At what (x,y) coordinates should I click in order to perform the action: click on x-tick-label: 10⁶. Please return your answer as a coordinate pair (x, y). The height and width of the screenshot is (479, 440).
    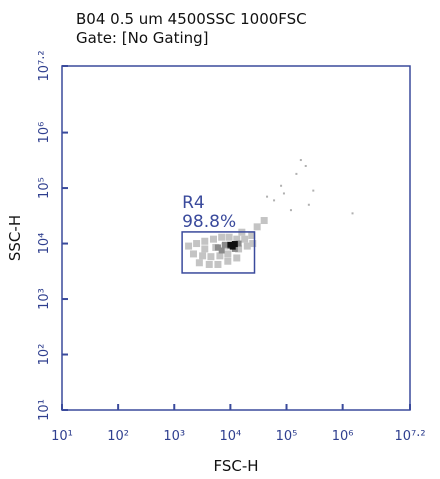
    Looking at the image, I should click on (343, 436).